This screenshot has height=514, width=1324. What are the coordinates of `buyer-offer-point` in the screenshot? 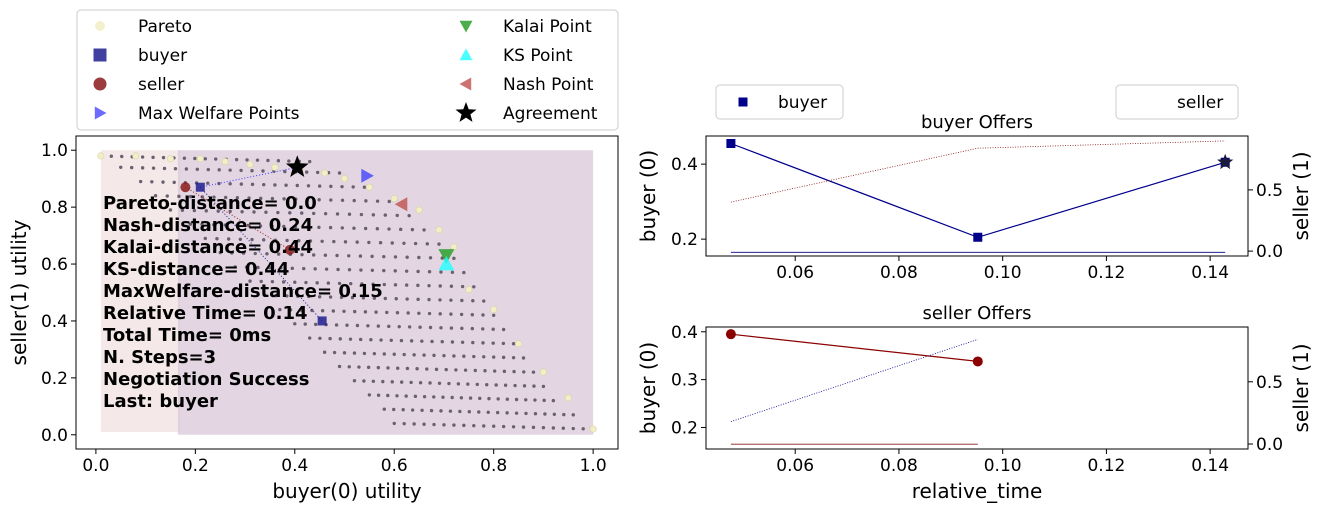 It's located at (731, 143).